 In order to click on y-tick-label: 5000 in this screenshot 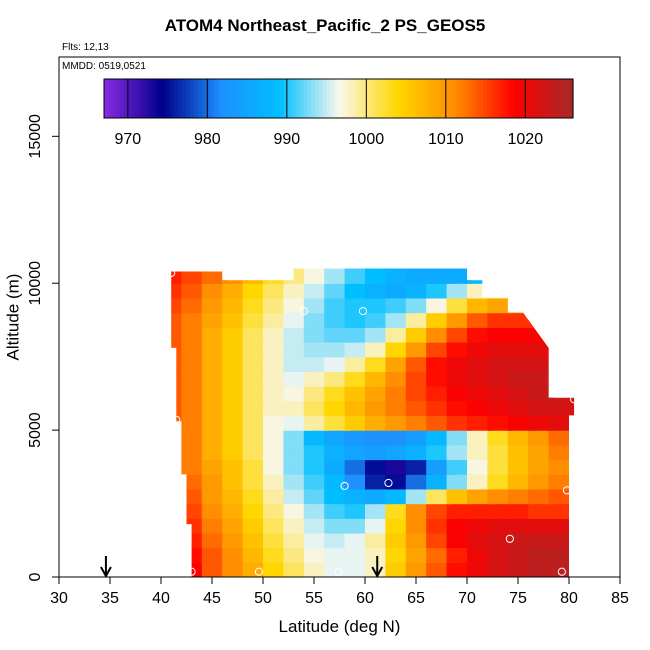, I will do `click(35, 430)`.